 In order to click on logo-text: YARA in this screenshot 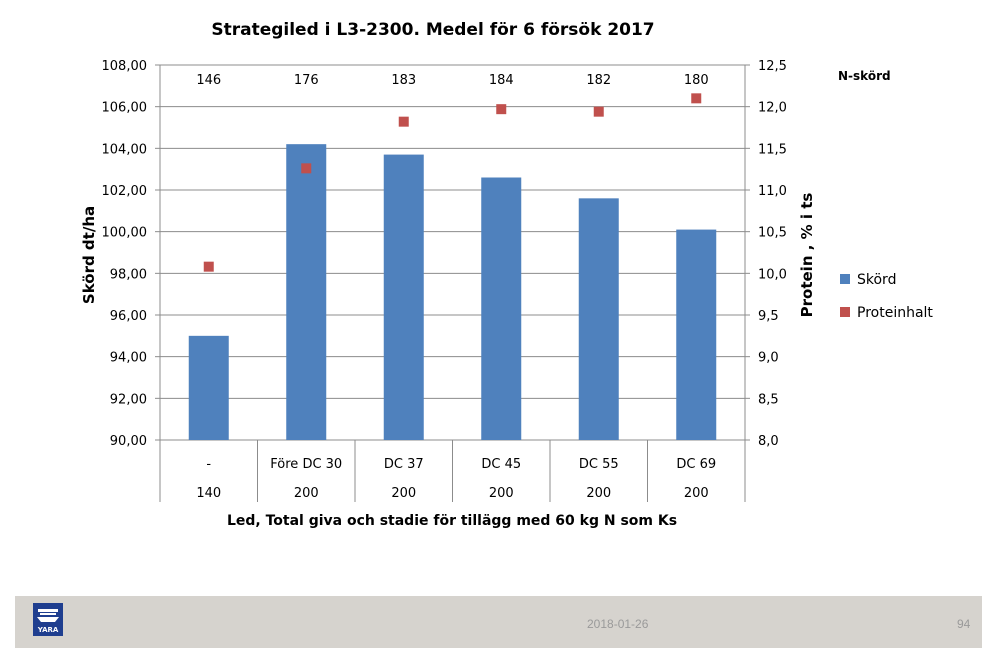, I will do `click(48, 630)`.